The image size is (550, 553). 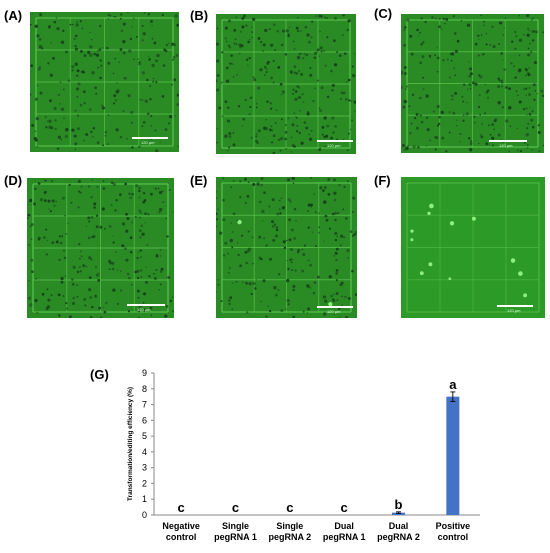 What do you see at coordinates (286, 247) in the screenshot?
I see `micrograph-e` at bounding box center [286, 247].